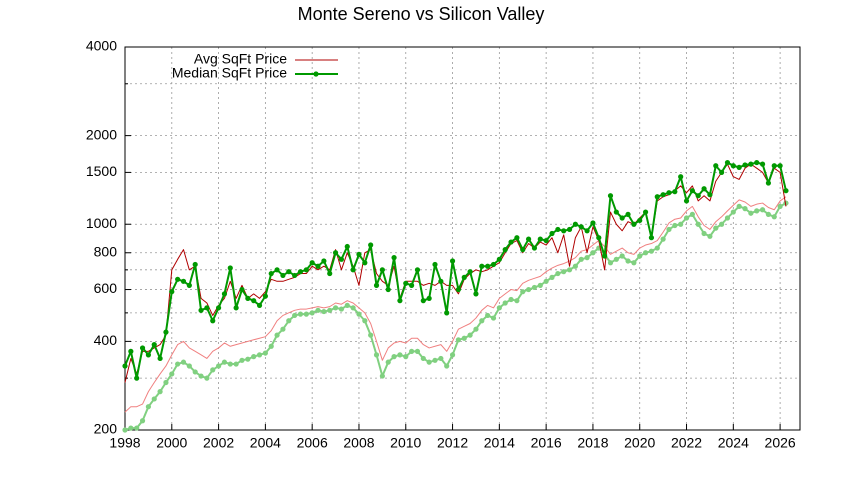  What do you see at coordinates (240, 59) in the screenshot?
I see `legend-label: Avg SqFt Price` at bounding box center [240, 59].